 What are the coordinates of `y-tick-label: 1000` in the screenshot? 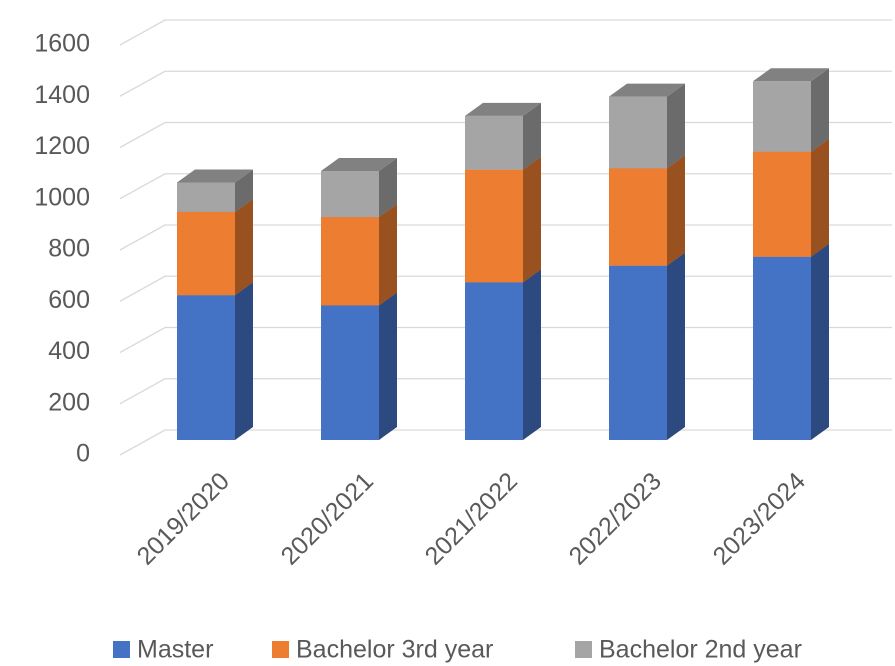 It's located at (62, 197).